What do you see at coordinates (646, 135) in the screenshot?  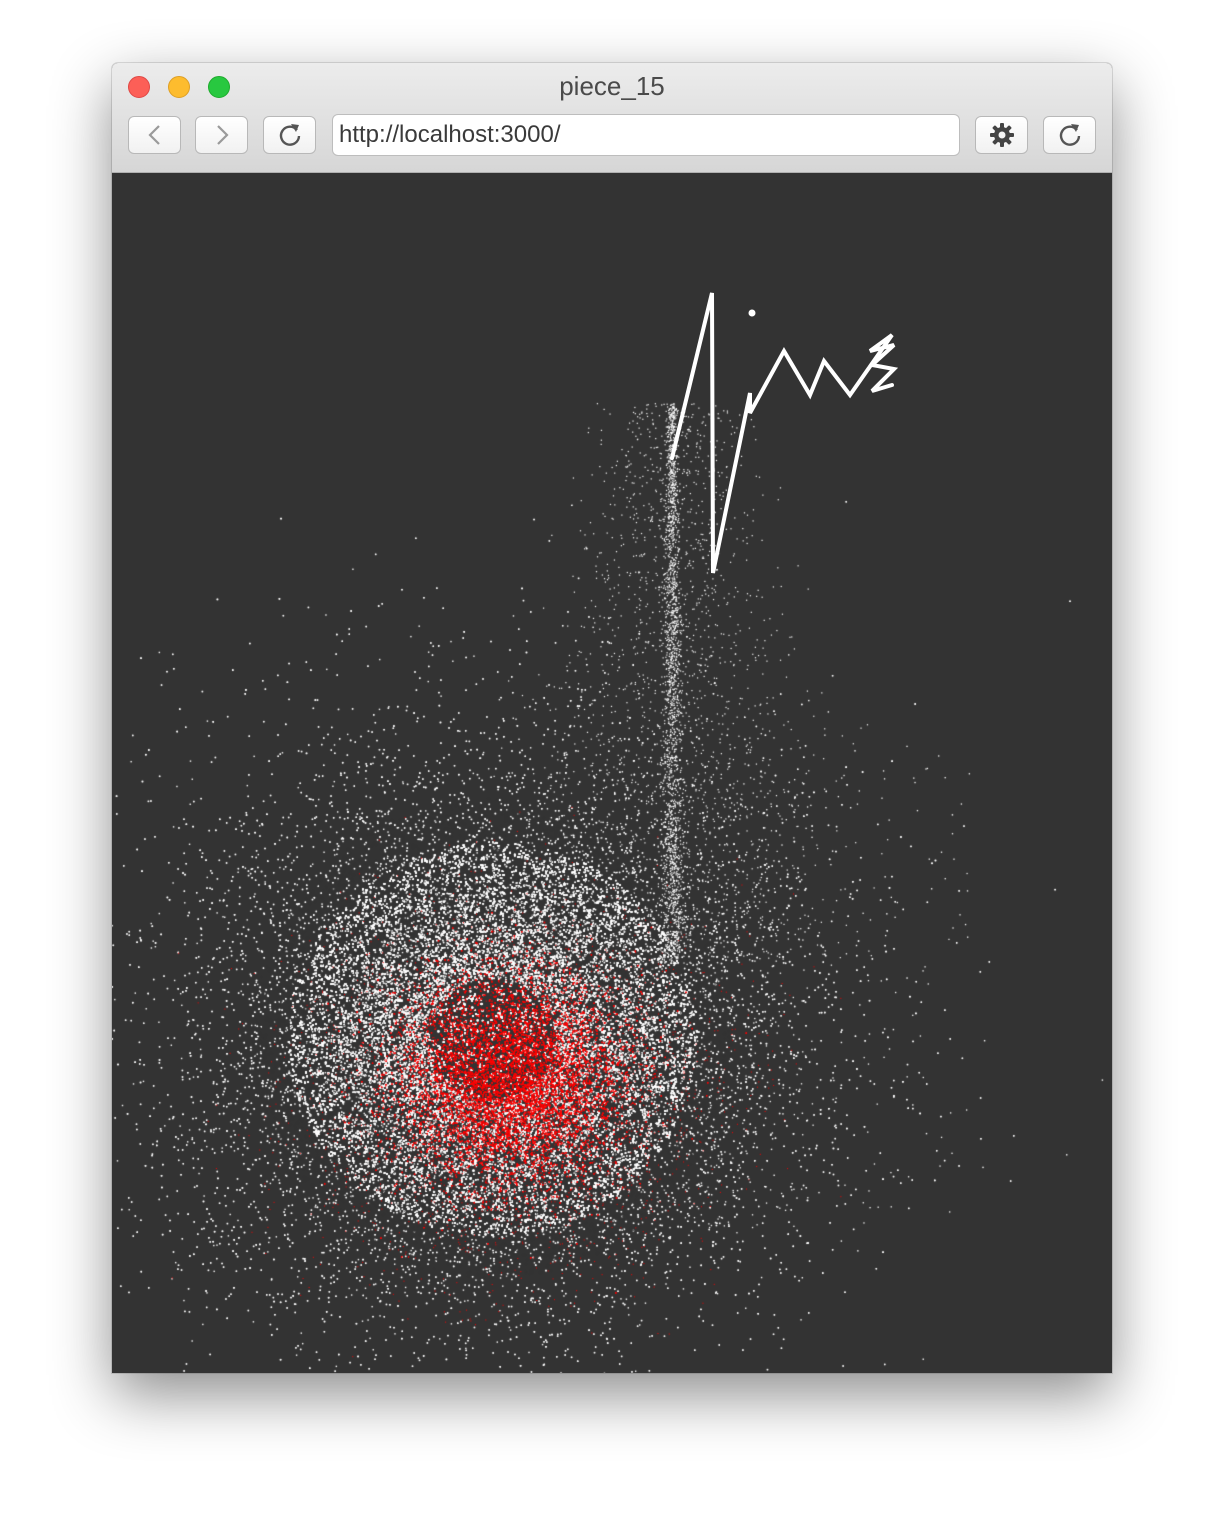 I see `address-bar: http://localhost:3000/` at bounding box center [646, 135].